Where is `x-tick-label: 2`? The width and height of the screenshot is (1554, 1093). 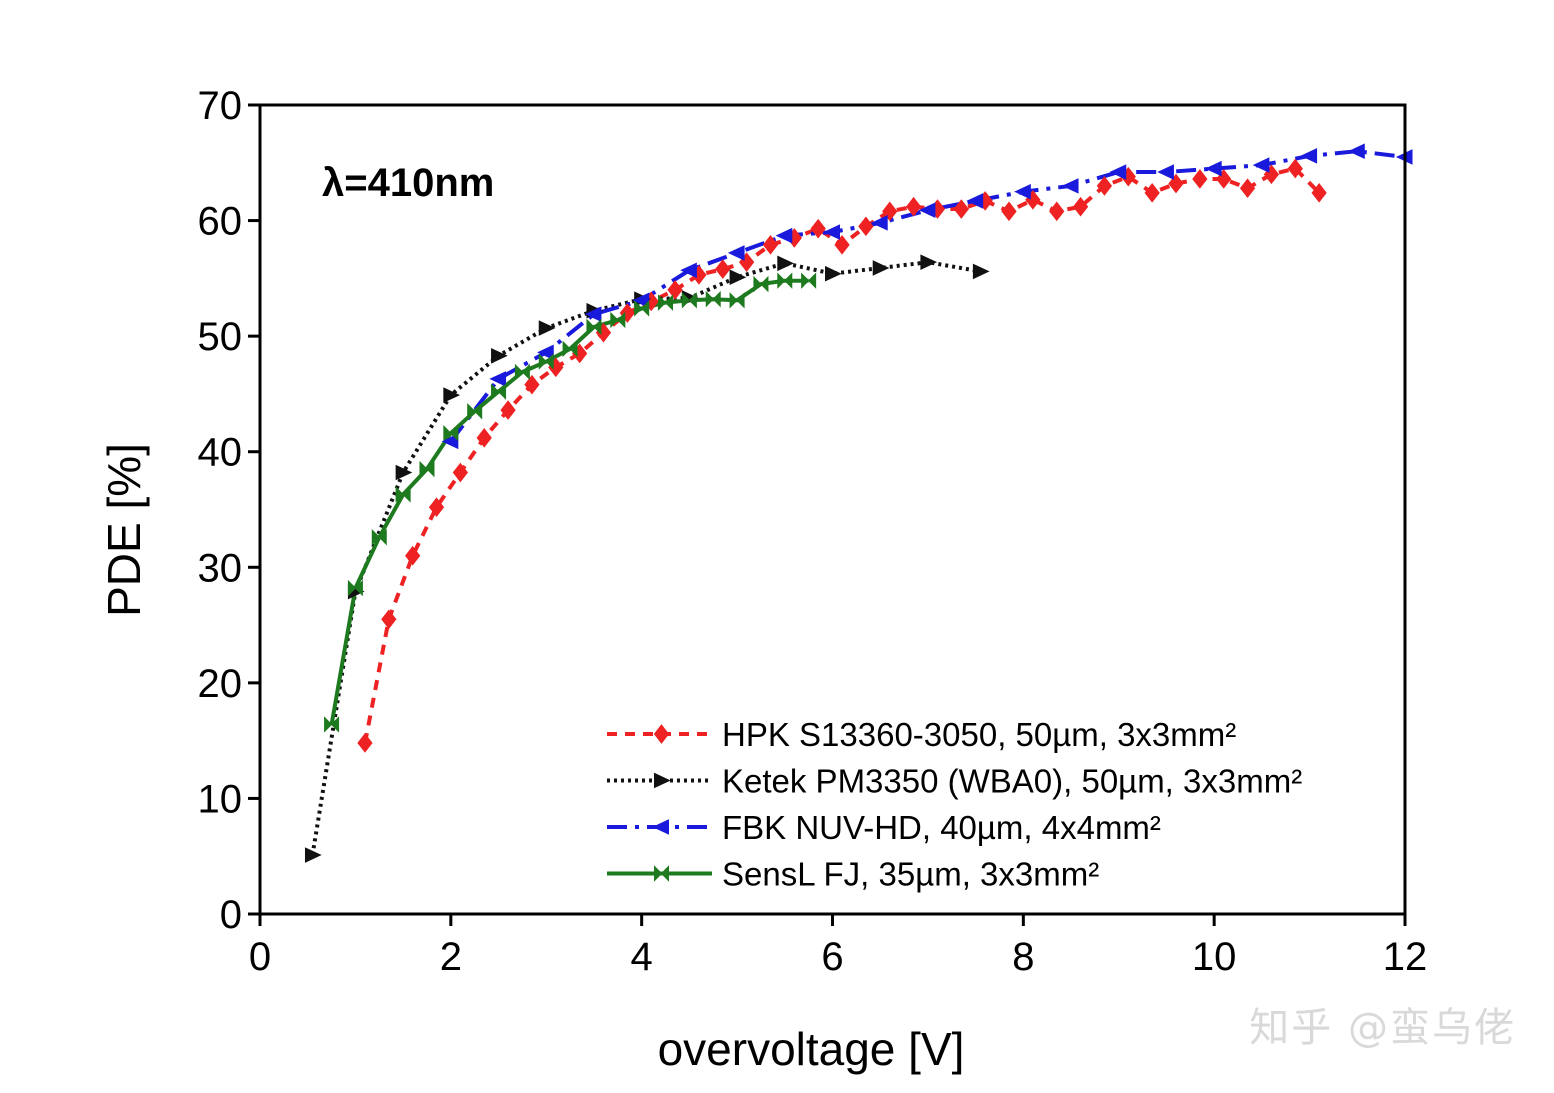 x-tick-label: 2 is located at coordinates (451, 957).